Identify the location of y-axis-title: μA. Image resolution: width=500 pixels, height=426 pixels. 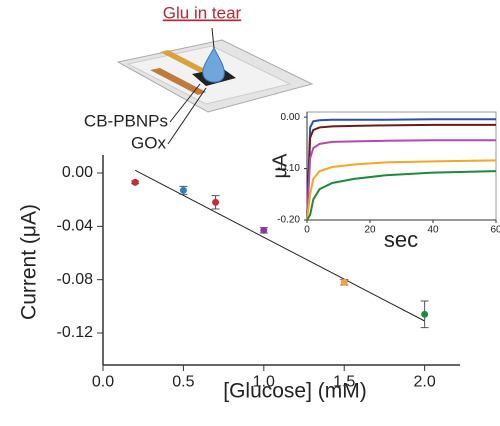
(280, 166).